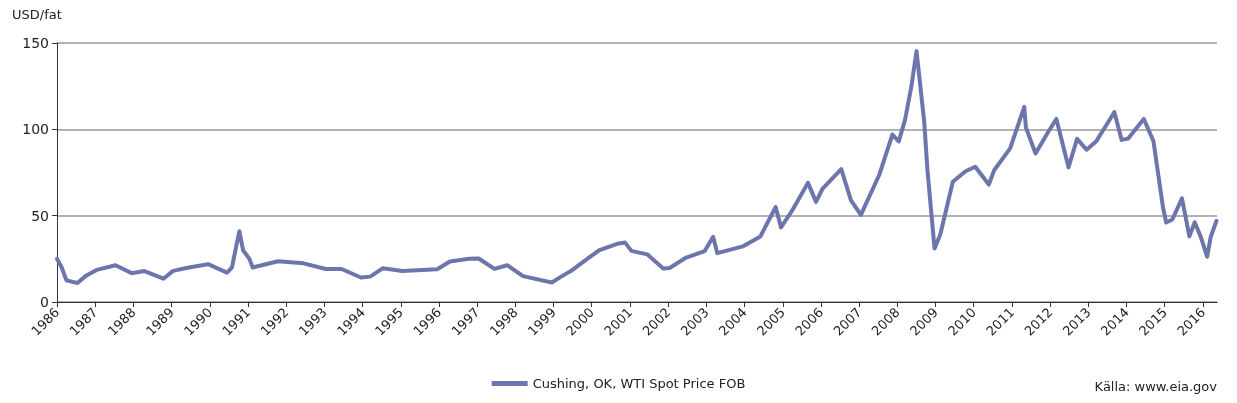  Describe the element at coordinates (40, 215) in the screenshot. I see `y-tick-label: 50` at that location.